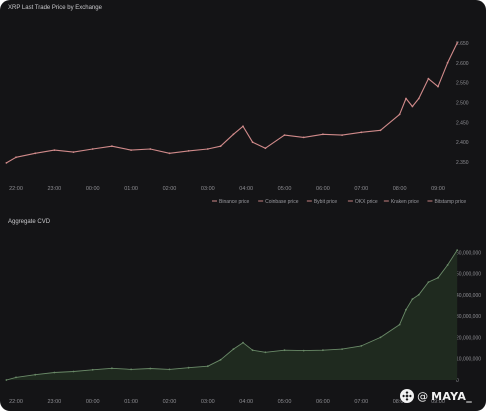  I want to click on y-tick-label: 2.400, so click(462, 143).